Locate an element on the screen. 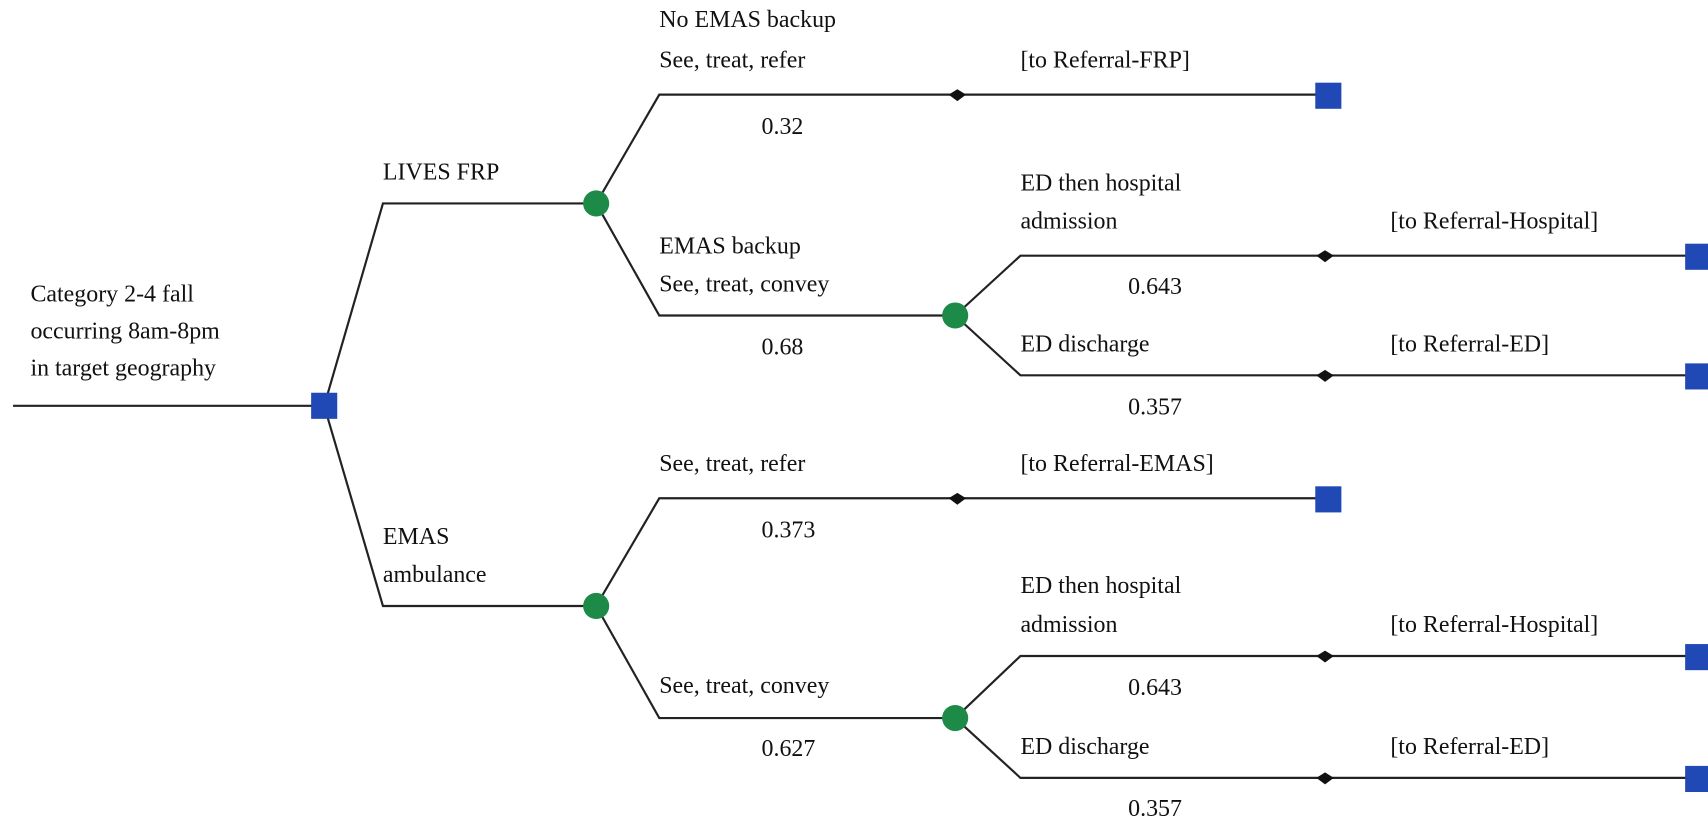 The image size is (1708, 829). root-label: occurring 8am-8pm is located at coordinates (125, 331).